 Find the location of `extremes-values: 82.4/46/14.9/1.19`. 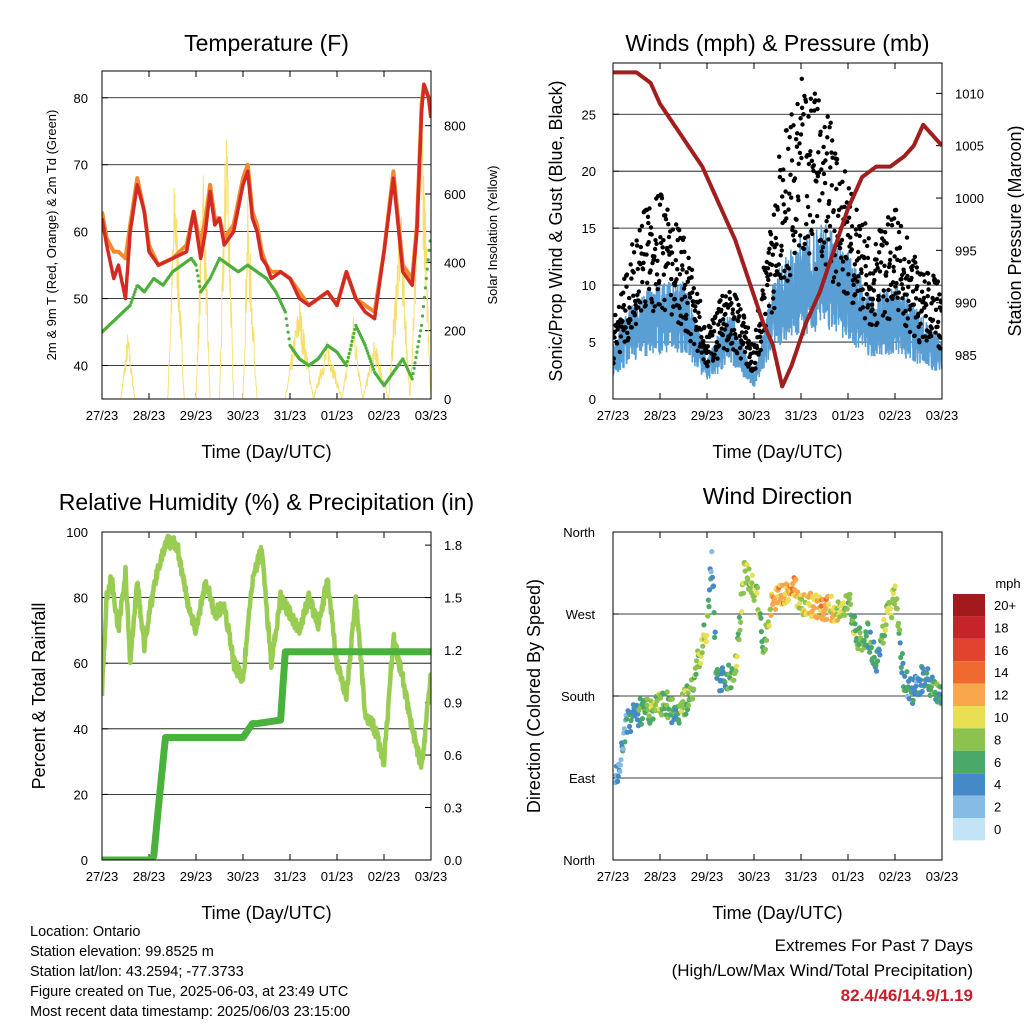

extremes-values: 82.4/46/14.9/1.19 is located at coordinates (906, 995).